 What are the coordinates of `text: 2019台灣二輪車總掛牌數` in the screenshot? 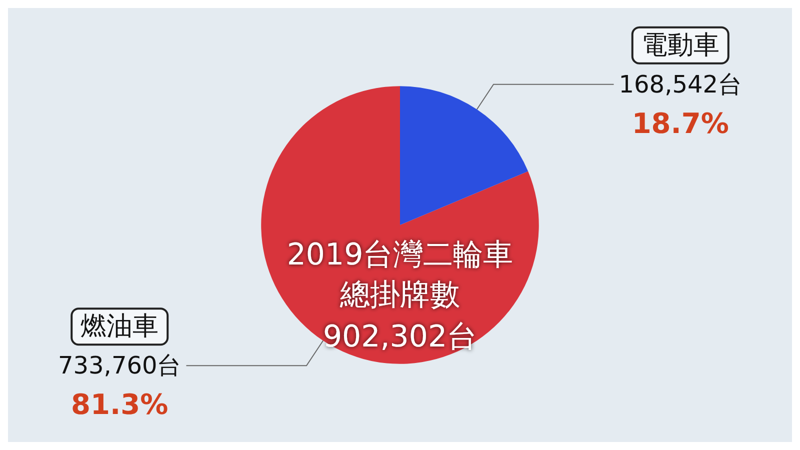 It's located at (400, 275).